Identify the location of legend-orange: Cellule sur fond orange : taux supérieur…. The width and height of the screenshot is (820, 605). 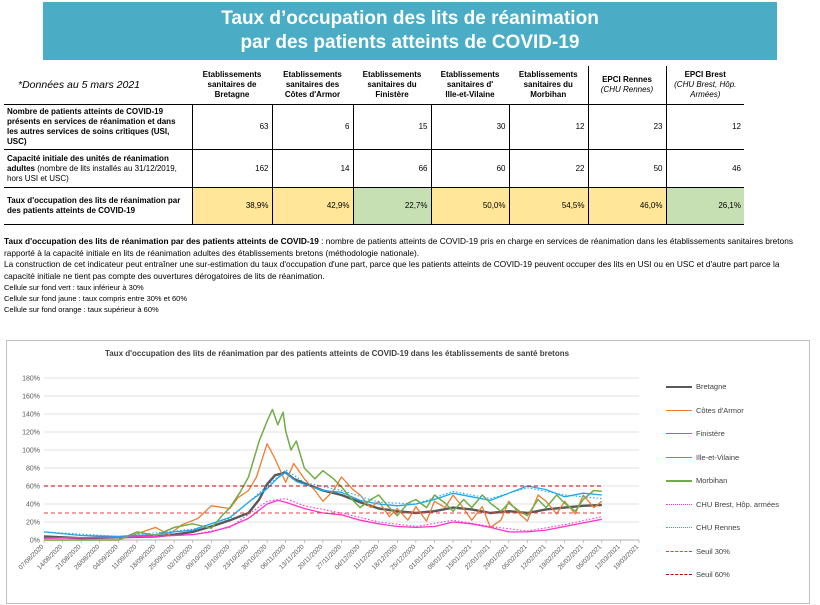
(81, 310).